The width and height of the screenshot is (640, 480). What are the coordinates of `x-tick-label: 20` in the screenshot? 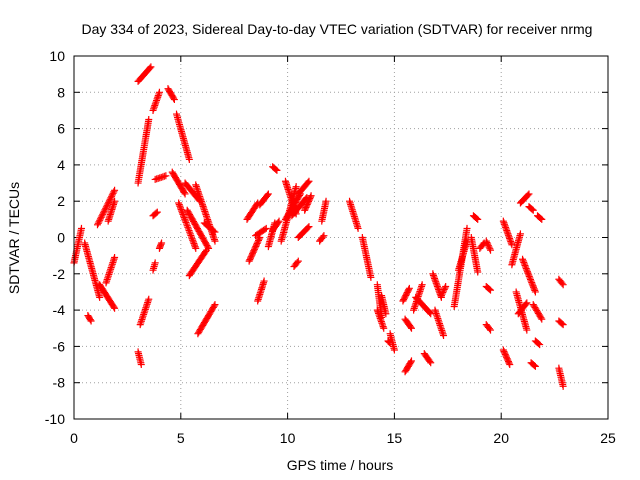 It's located at (501, 438).